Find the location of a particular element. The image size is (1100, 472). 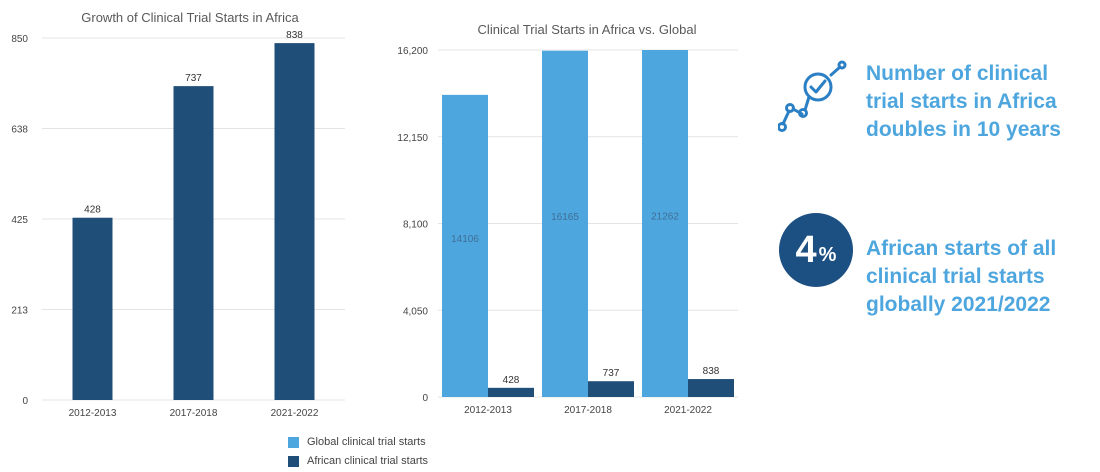

data-label: 428 is located at coordinates (92, 210).